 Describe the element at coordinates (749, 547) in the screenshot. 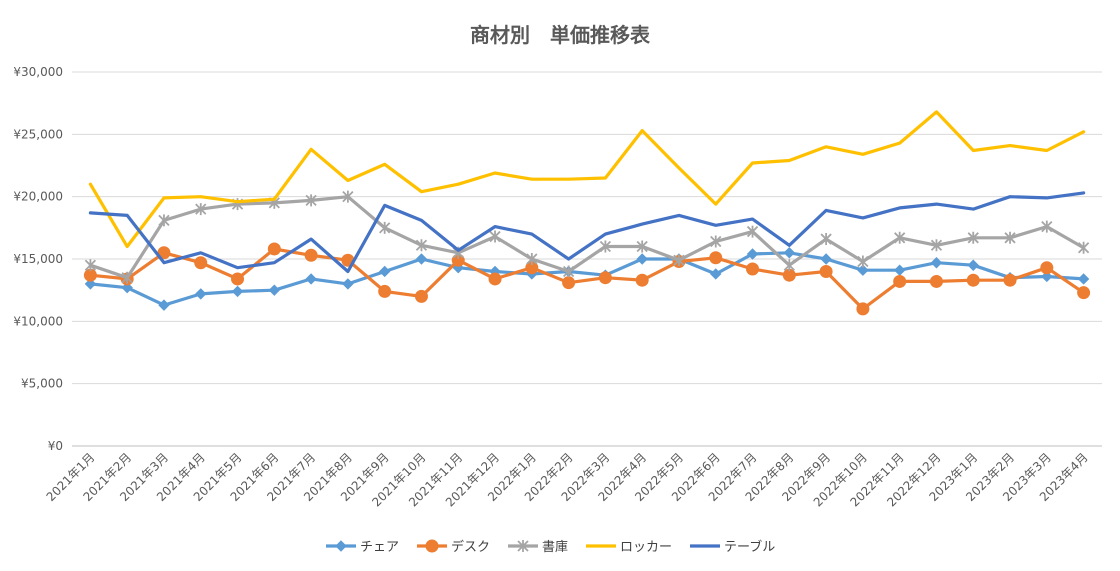

I see `legend-label: テーブル` at that location.